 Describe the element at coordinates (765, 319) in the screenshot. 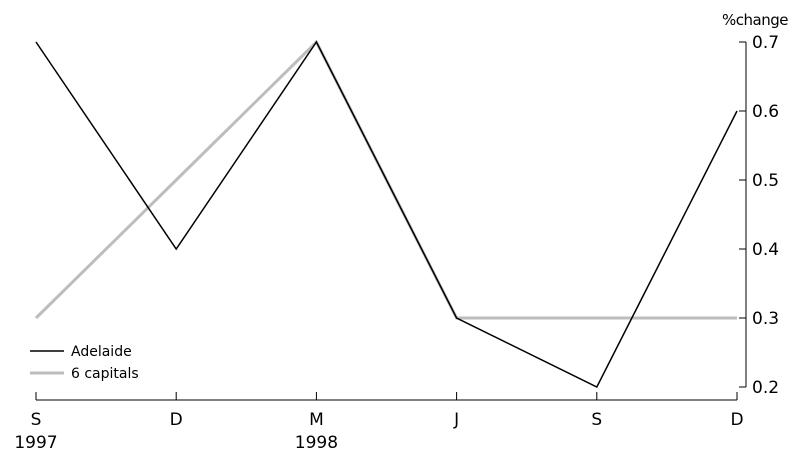

I see `y-tick-label: 0.3` at that location.